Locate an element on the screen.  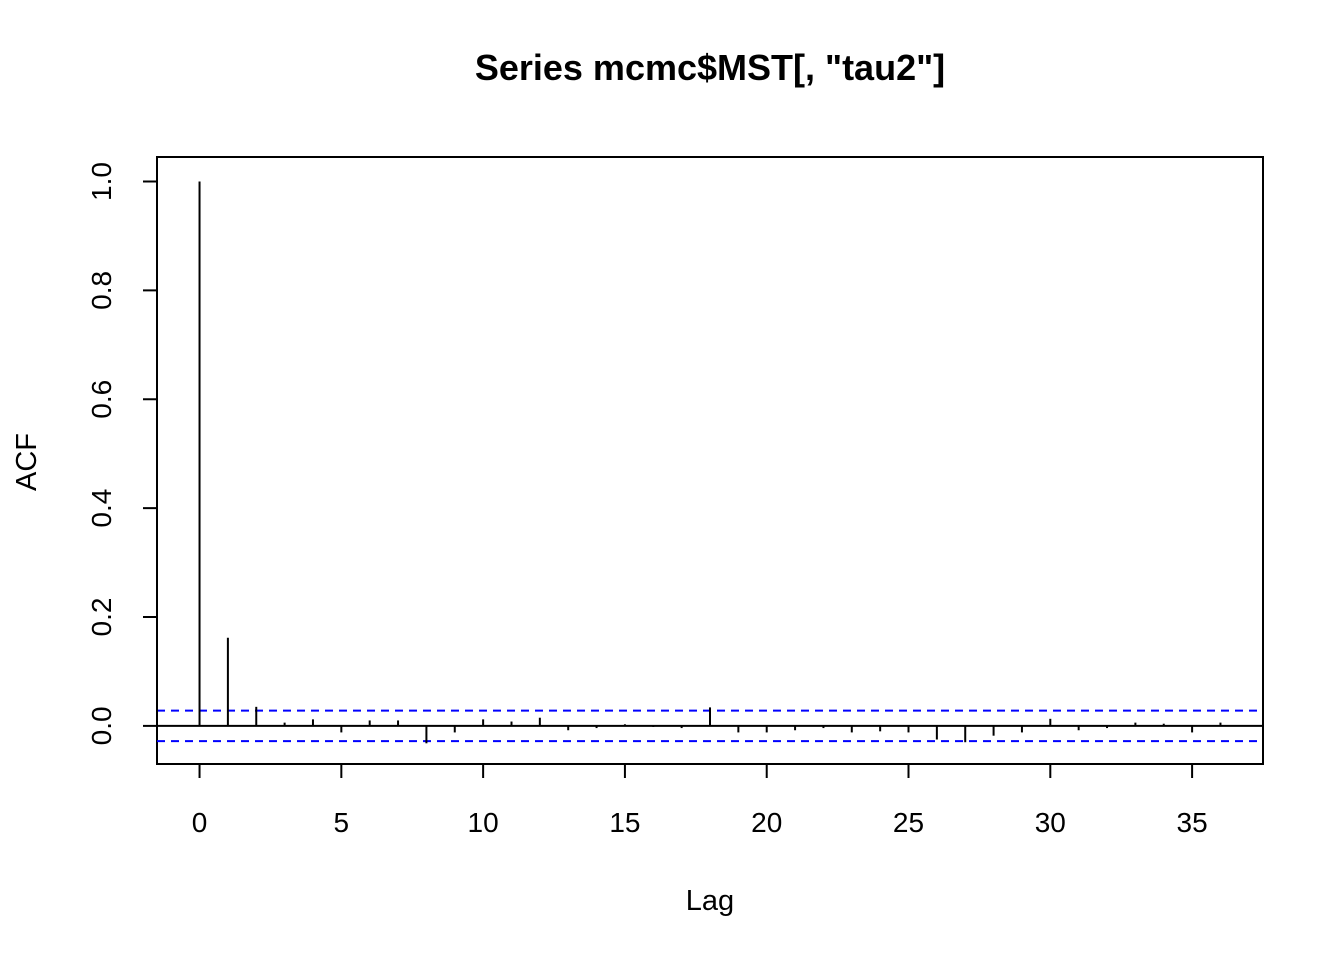
x-tick-label: 10 is located at coordinates (483, 822).